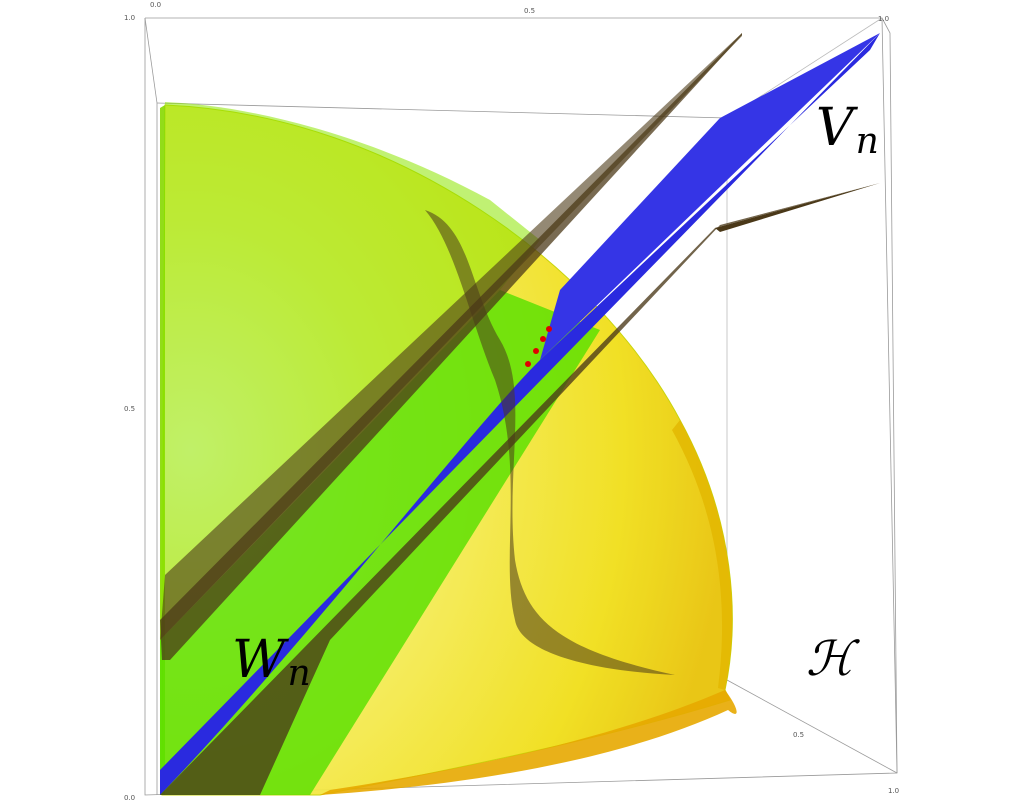  I want to click on red-points, so click(538, 346).